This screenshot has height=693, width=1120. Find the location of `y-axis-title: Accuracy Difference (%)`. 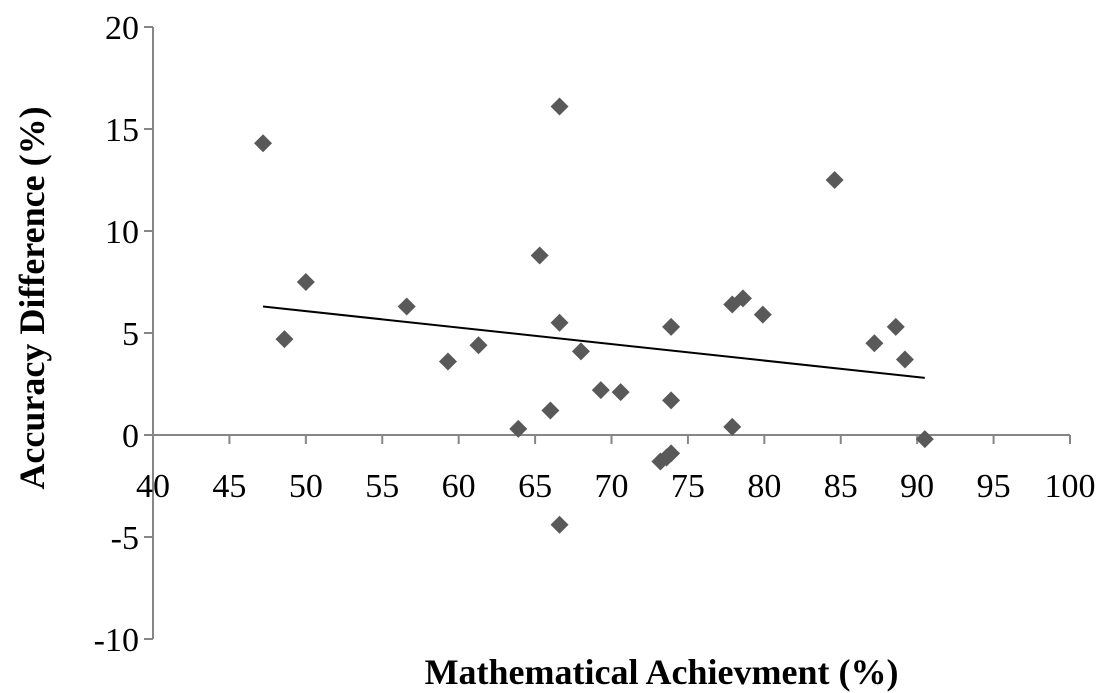

y-axis-title: Accuracy Difference (%) is located at coordinates (32, 297).